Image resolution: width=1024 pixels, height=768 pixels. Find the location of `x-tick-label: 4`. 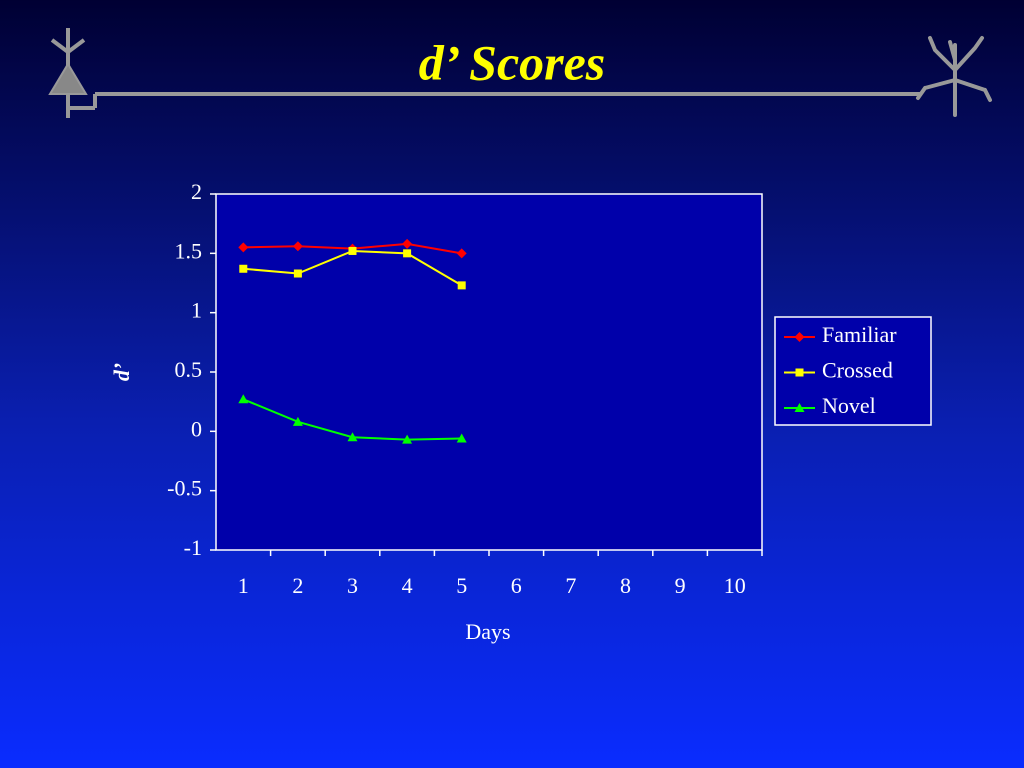

x-tick-label: 4 is located at coordinates (407, 585).